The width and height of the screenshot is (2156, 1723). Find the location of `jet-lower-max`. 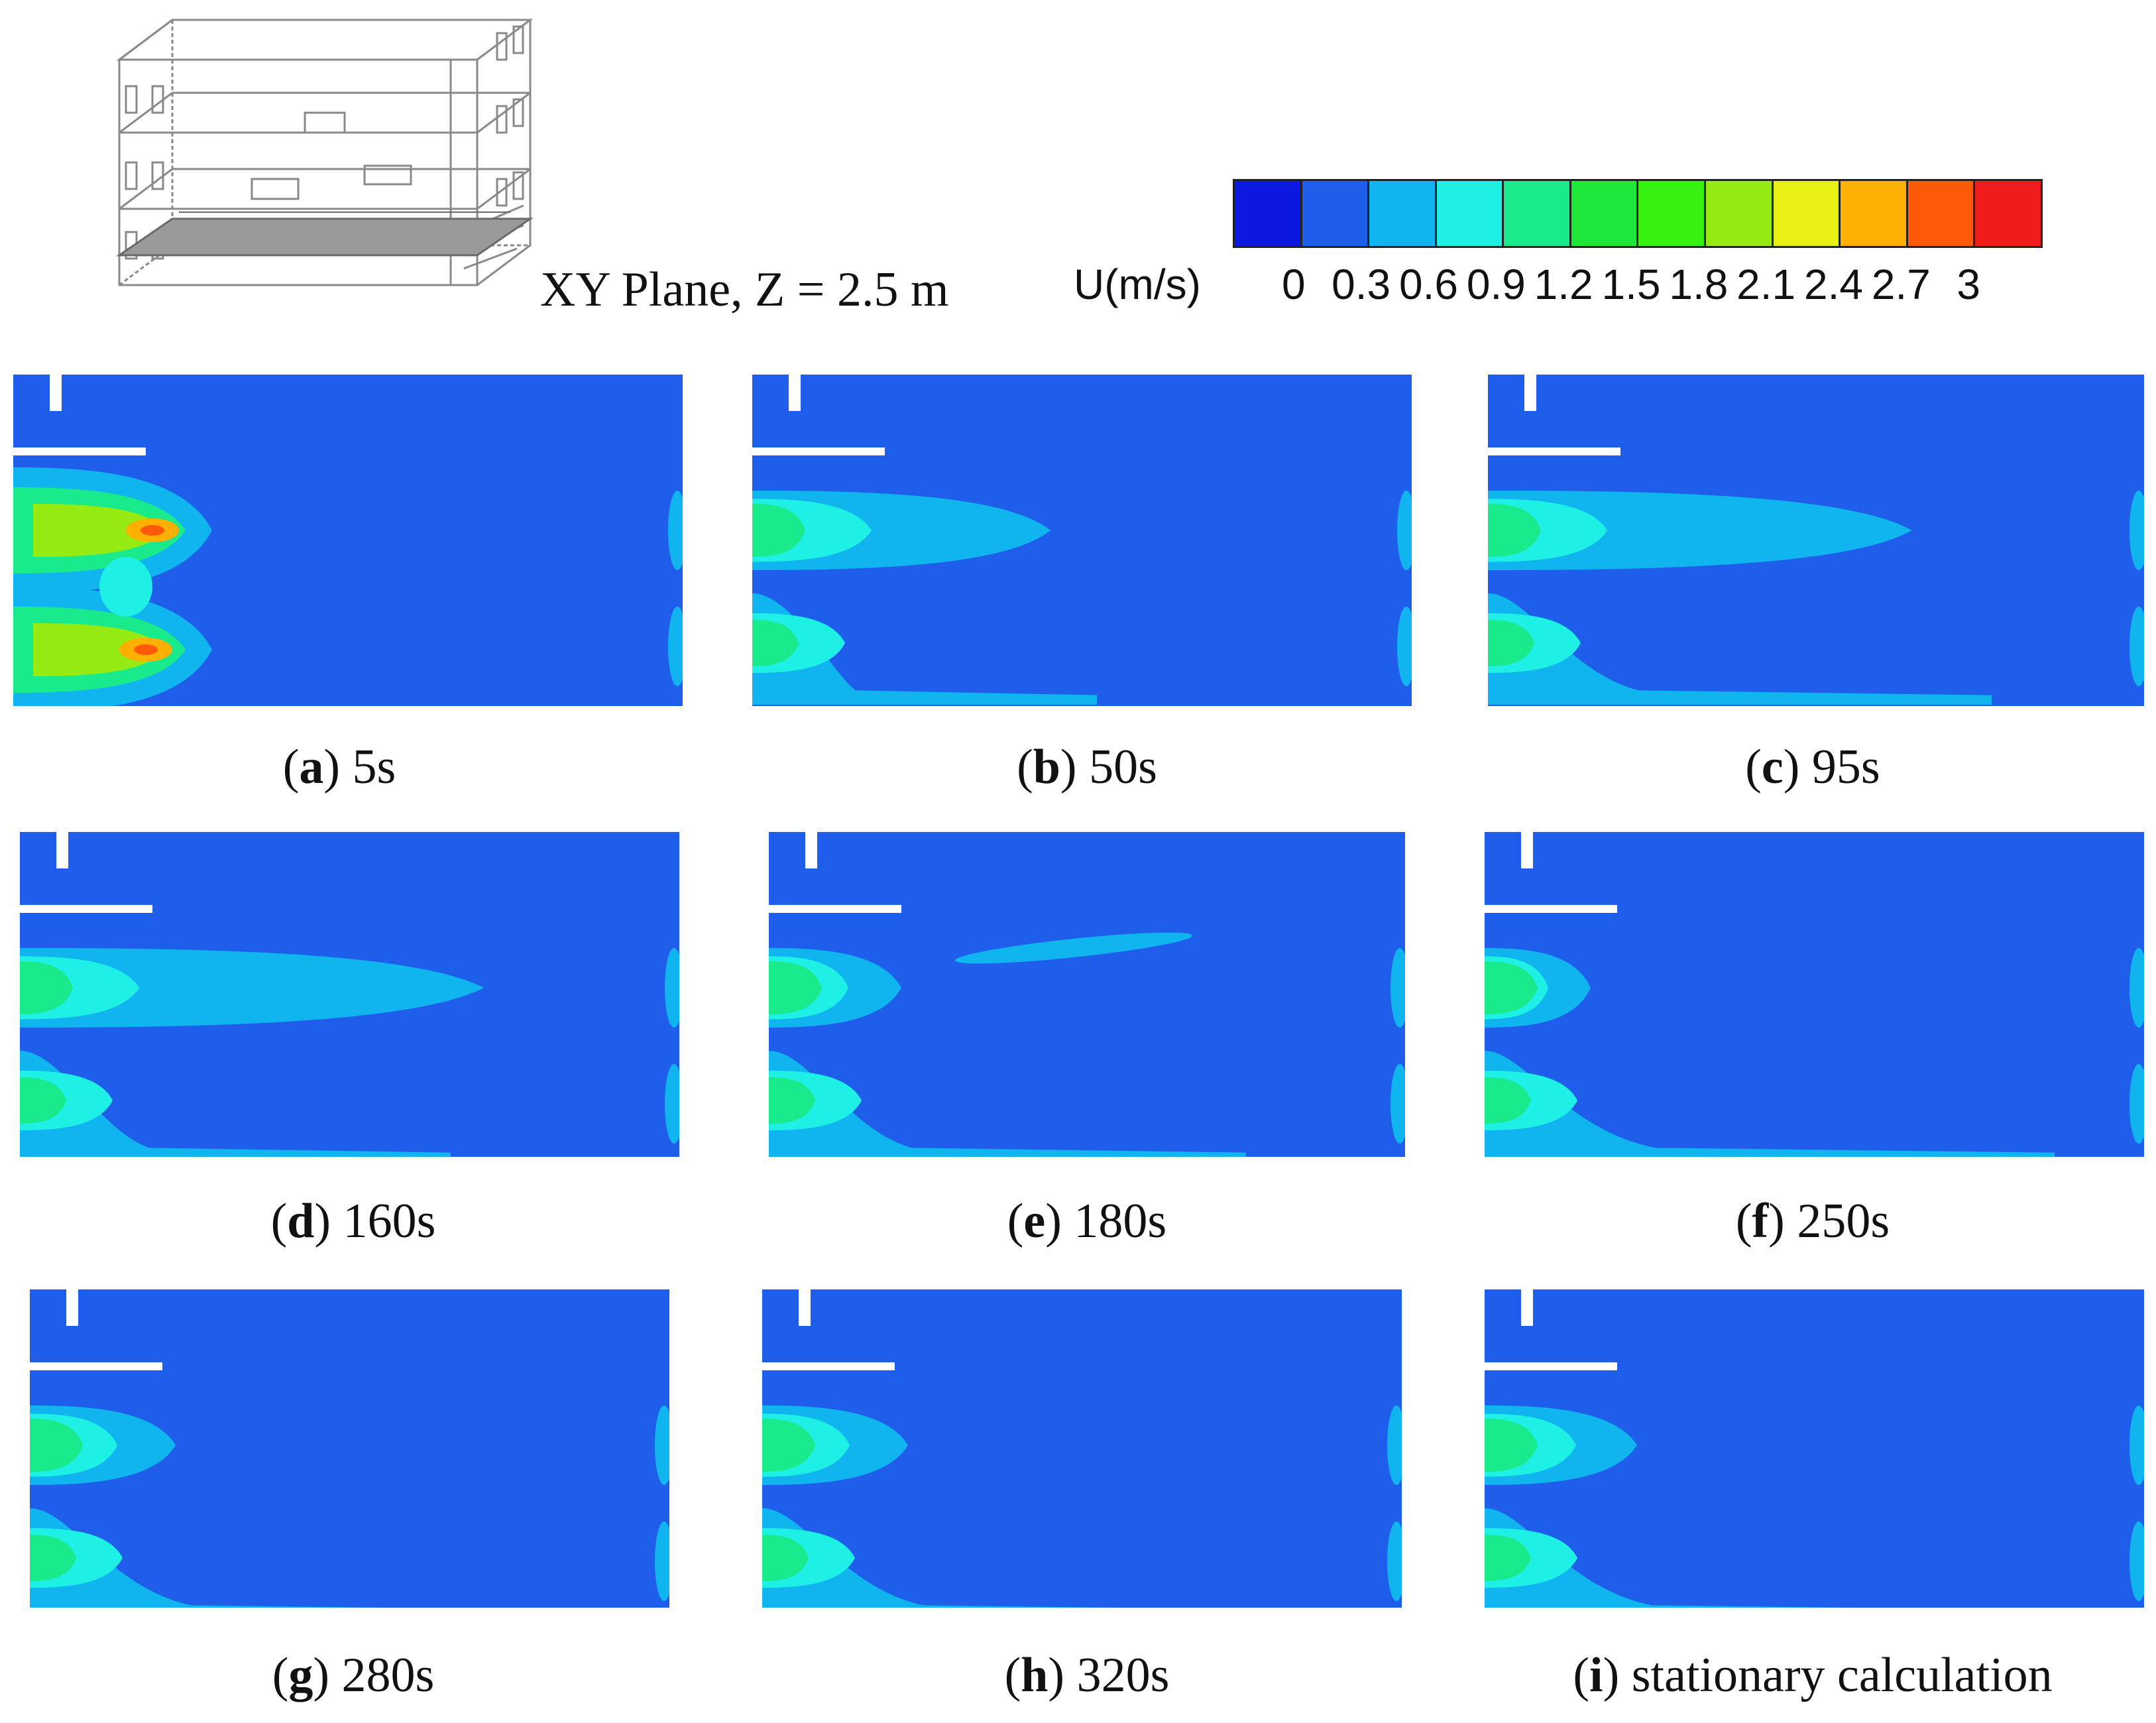

jet-lower-max is located at coordinates (146, 650).